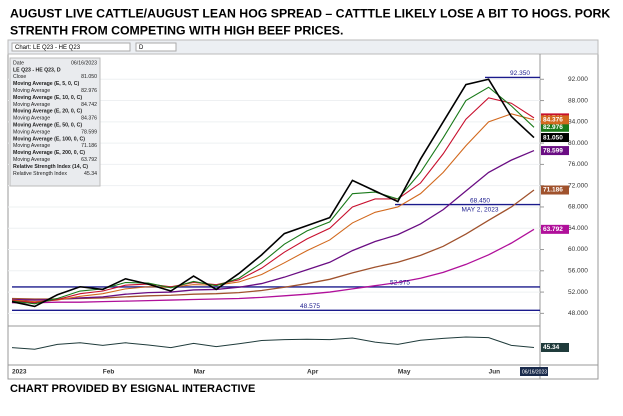  I want to click on dw-label: Relative Strength Index (14, C), so click(50, 167).